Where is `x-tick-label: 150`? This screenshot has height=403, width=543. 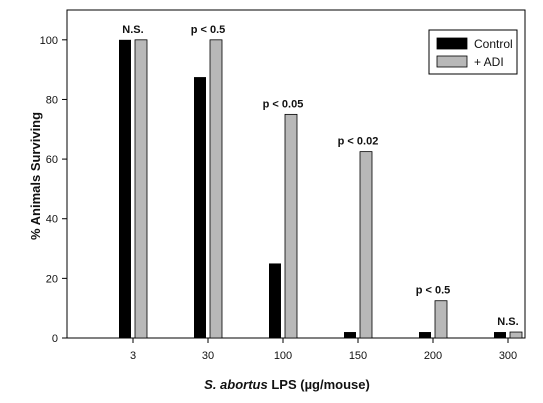 x-tick-label: 150 is located at coordinates (358, 356).